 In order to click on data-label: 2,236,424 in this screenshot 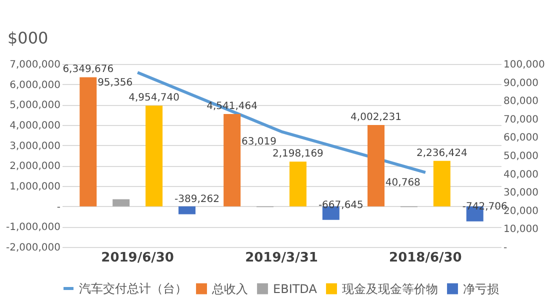, I will do `click(442, 153)`.